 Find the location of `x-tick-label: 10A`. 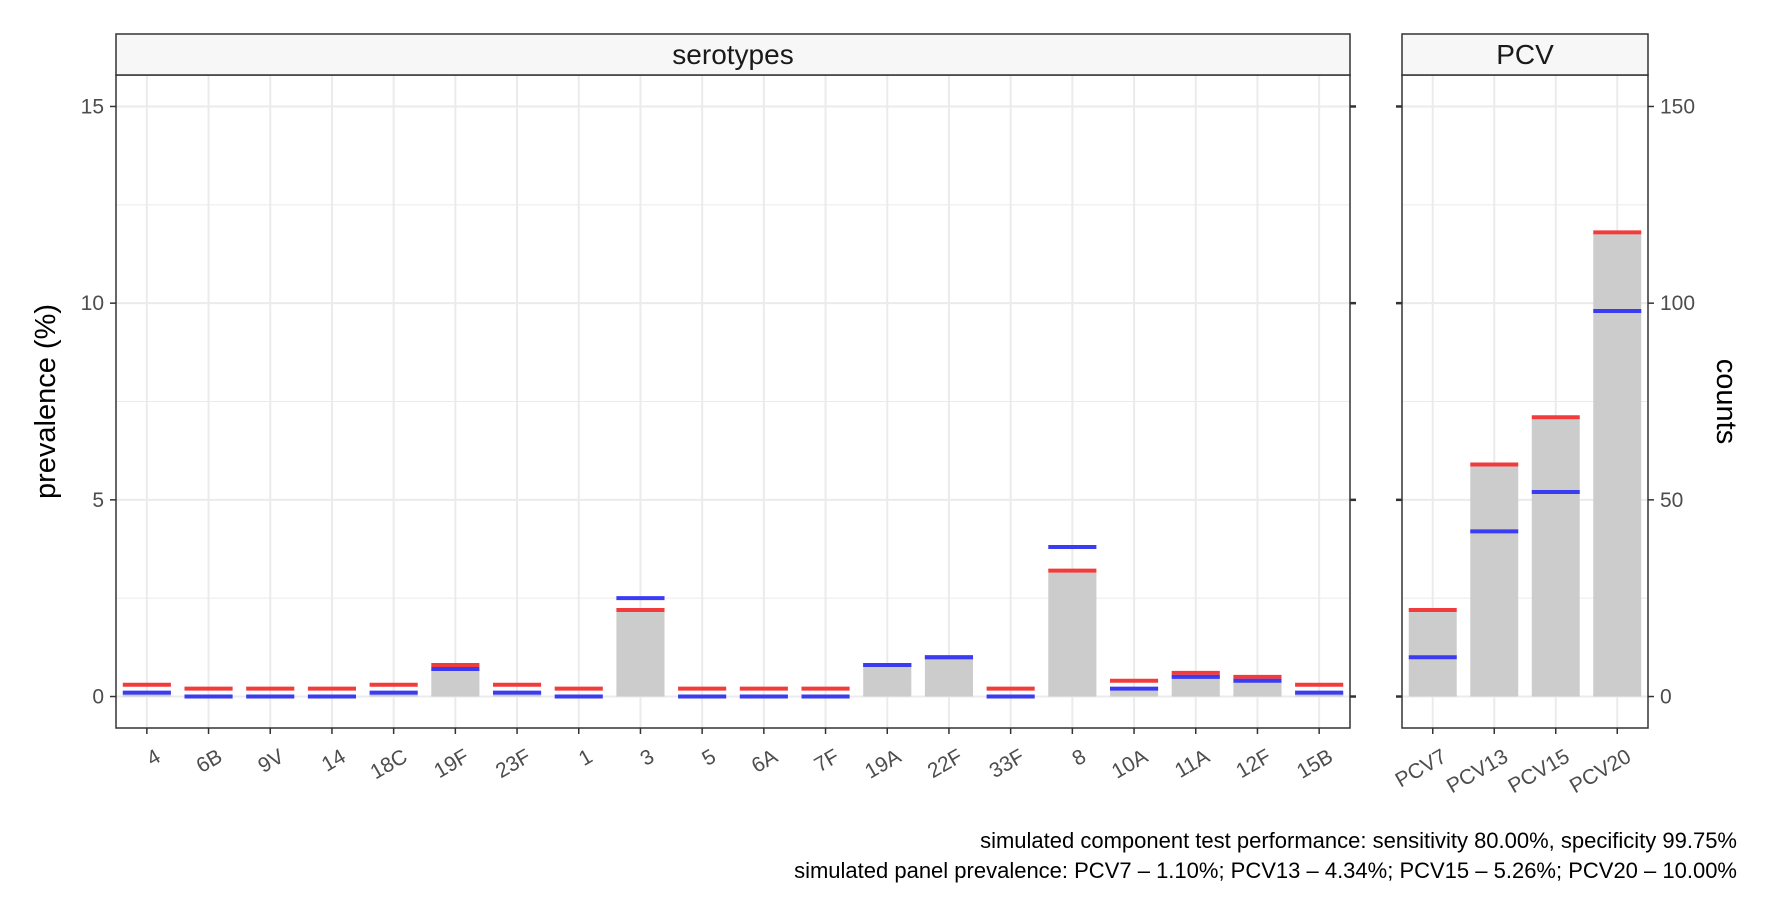

x-tick-label: 10A is located at coordinates (1130, 764).